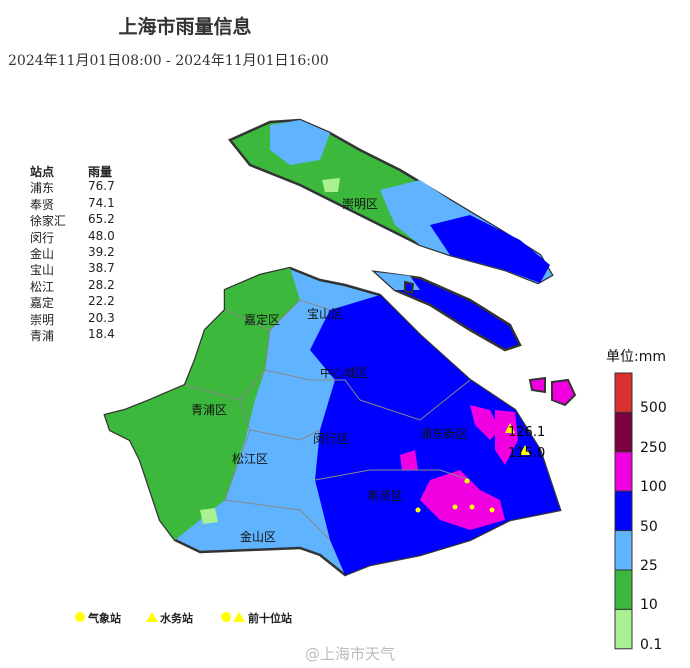 This screenshot has width=690, height=668. Describe the element at coordinates (72, 302) in the screenshot. I see `station-row: 嘉定 22.2` at that location.